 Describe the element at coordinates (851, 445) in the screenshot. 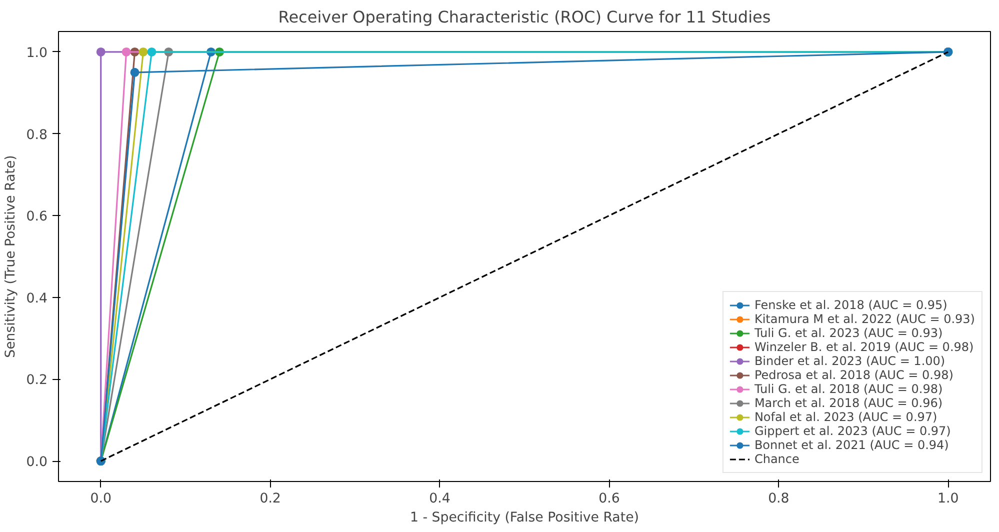

I see `legend-label: Bonnet et al. 2021 (AUC = 0.94)` at that location.